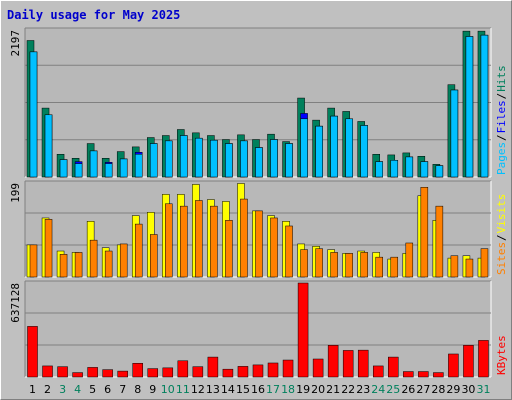  What do you see at coordinates (501, 214) in the screenshot?
I see `legend-entry: Visits` at bounding box center [501, 214].